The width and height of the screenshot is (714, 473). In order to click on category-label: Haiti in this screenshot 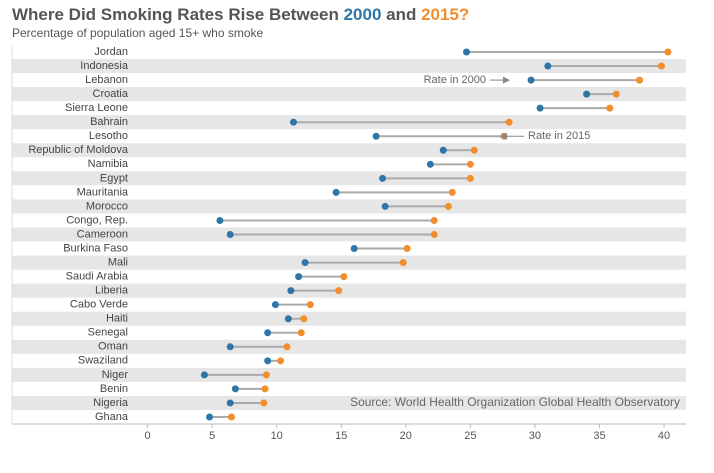, I will do `click(117, 319)`.